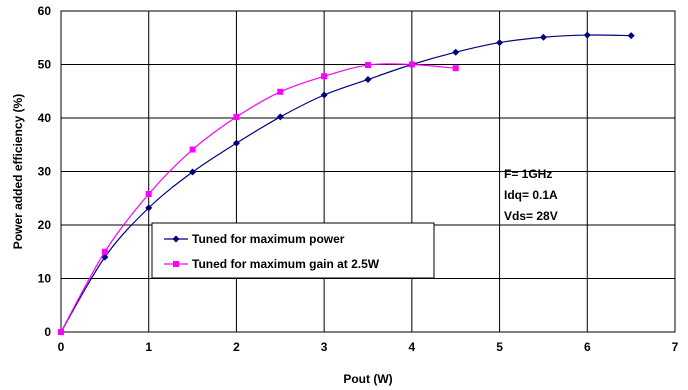 This screenshot has height=390, width=688. I want to click on y-tick-label: 40, so click(45, 118).